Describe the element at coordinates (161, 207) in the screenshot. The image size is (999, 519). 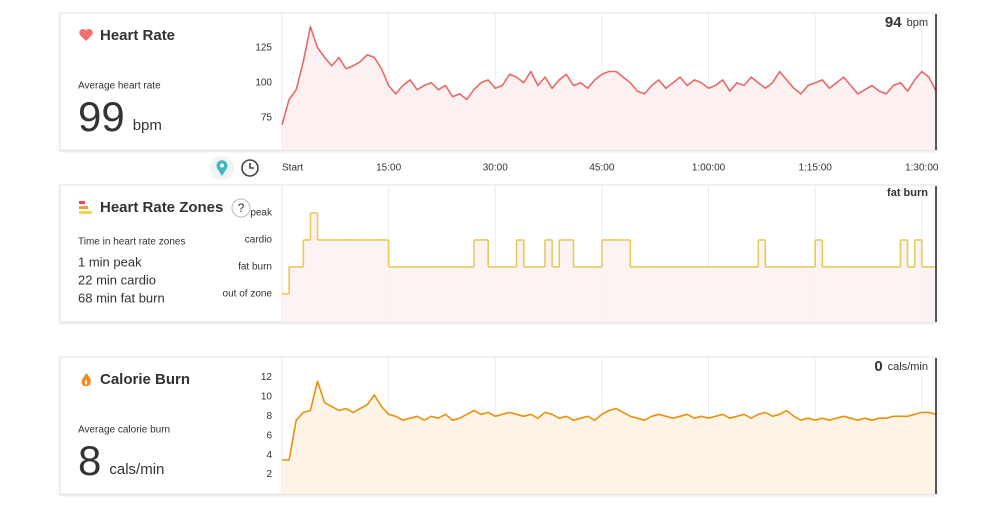
I see `card-title: Heart Rate Zones` at that location.